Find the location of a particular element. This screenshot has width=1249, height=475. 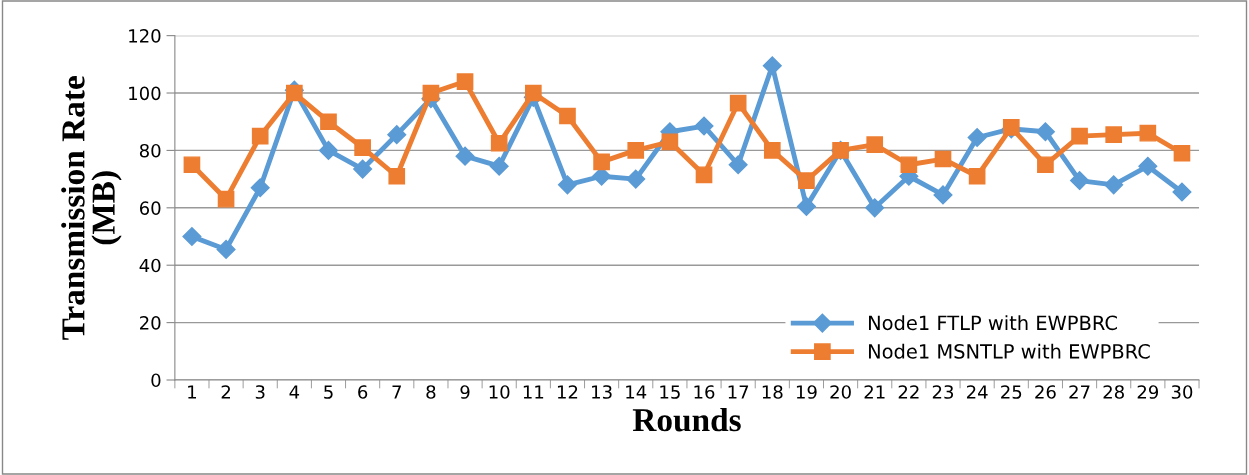

x-tick-label: 29 is located at coordinates (1148, 392).